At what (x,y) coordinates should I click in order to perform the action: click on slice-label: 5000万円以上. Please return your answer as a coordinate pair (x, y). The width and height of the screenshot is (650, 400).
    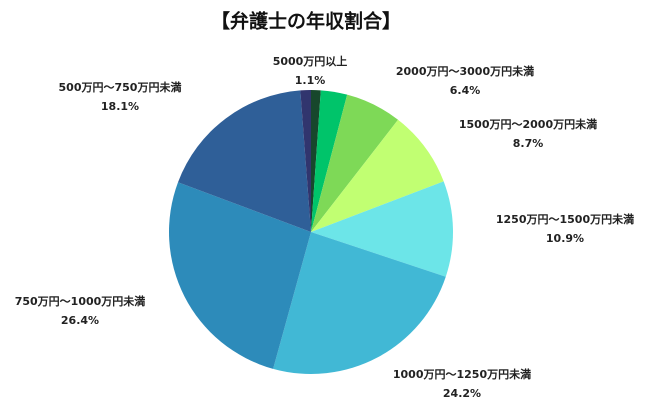
    Looking at the image, I should click on (310, 61).